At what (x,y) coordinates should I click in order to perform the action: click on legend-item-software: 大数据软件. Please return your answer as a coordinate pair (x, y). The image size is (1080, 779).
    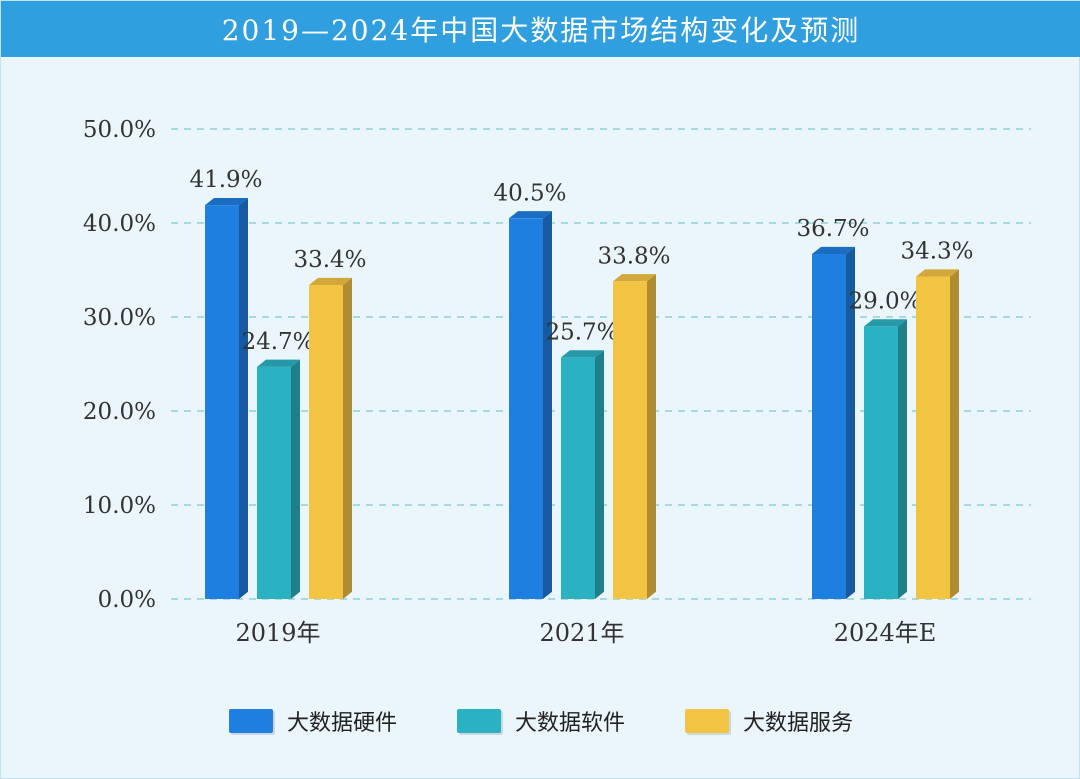
    Looking at the image, I should click on (540, 721).